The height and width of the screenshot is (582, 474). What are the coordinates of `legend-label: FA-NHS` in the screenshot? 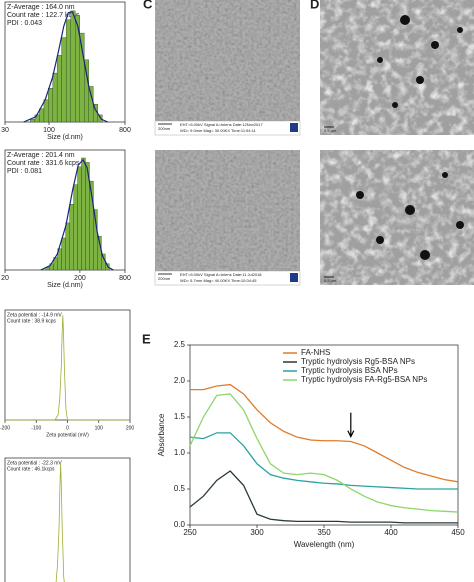 It's located at (315, 352).